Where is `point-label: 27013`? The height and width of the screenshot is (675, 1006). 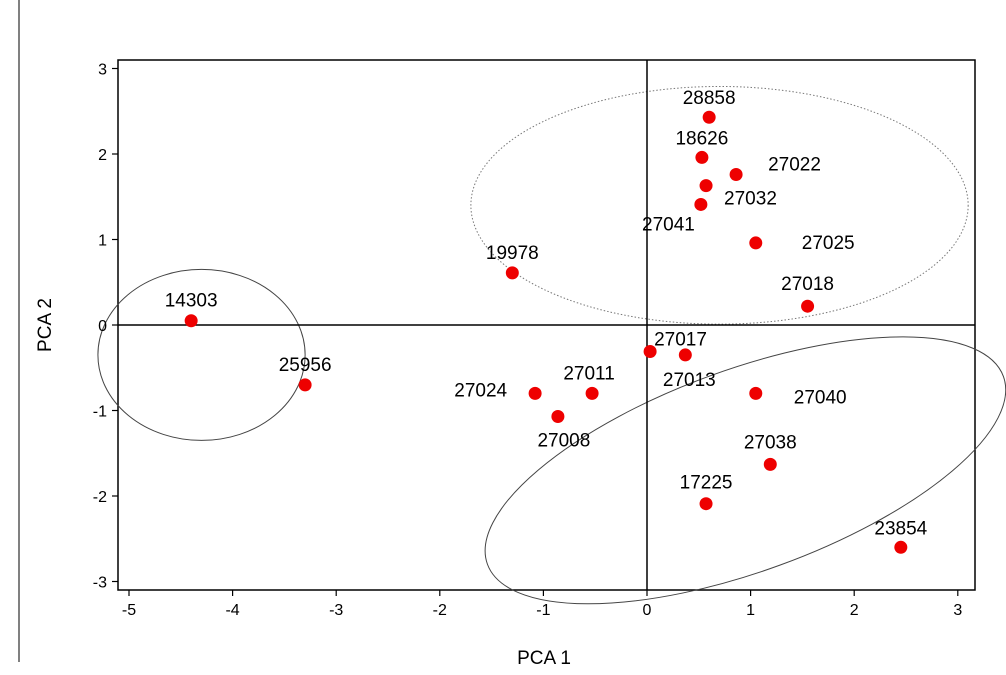
point-label: 27013 is located at coordinates (689, 380).